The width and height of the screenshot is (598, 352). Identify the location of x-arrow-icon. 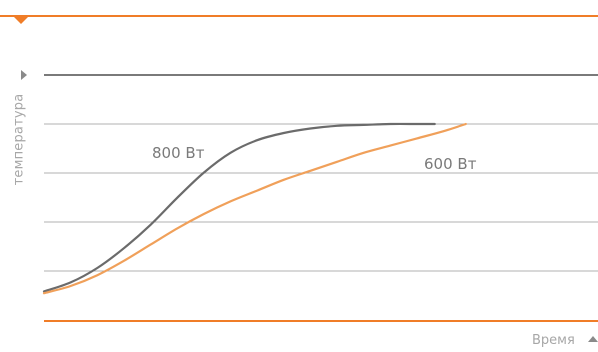
(593, 339).